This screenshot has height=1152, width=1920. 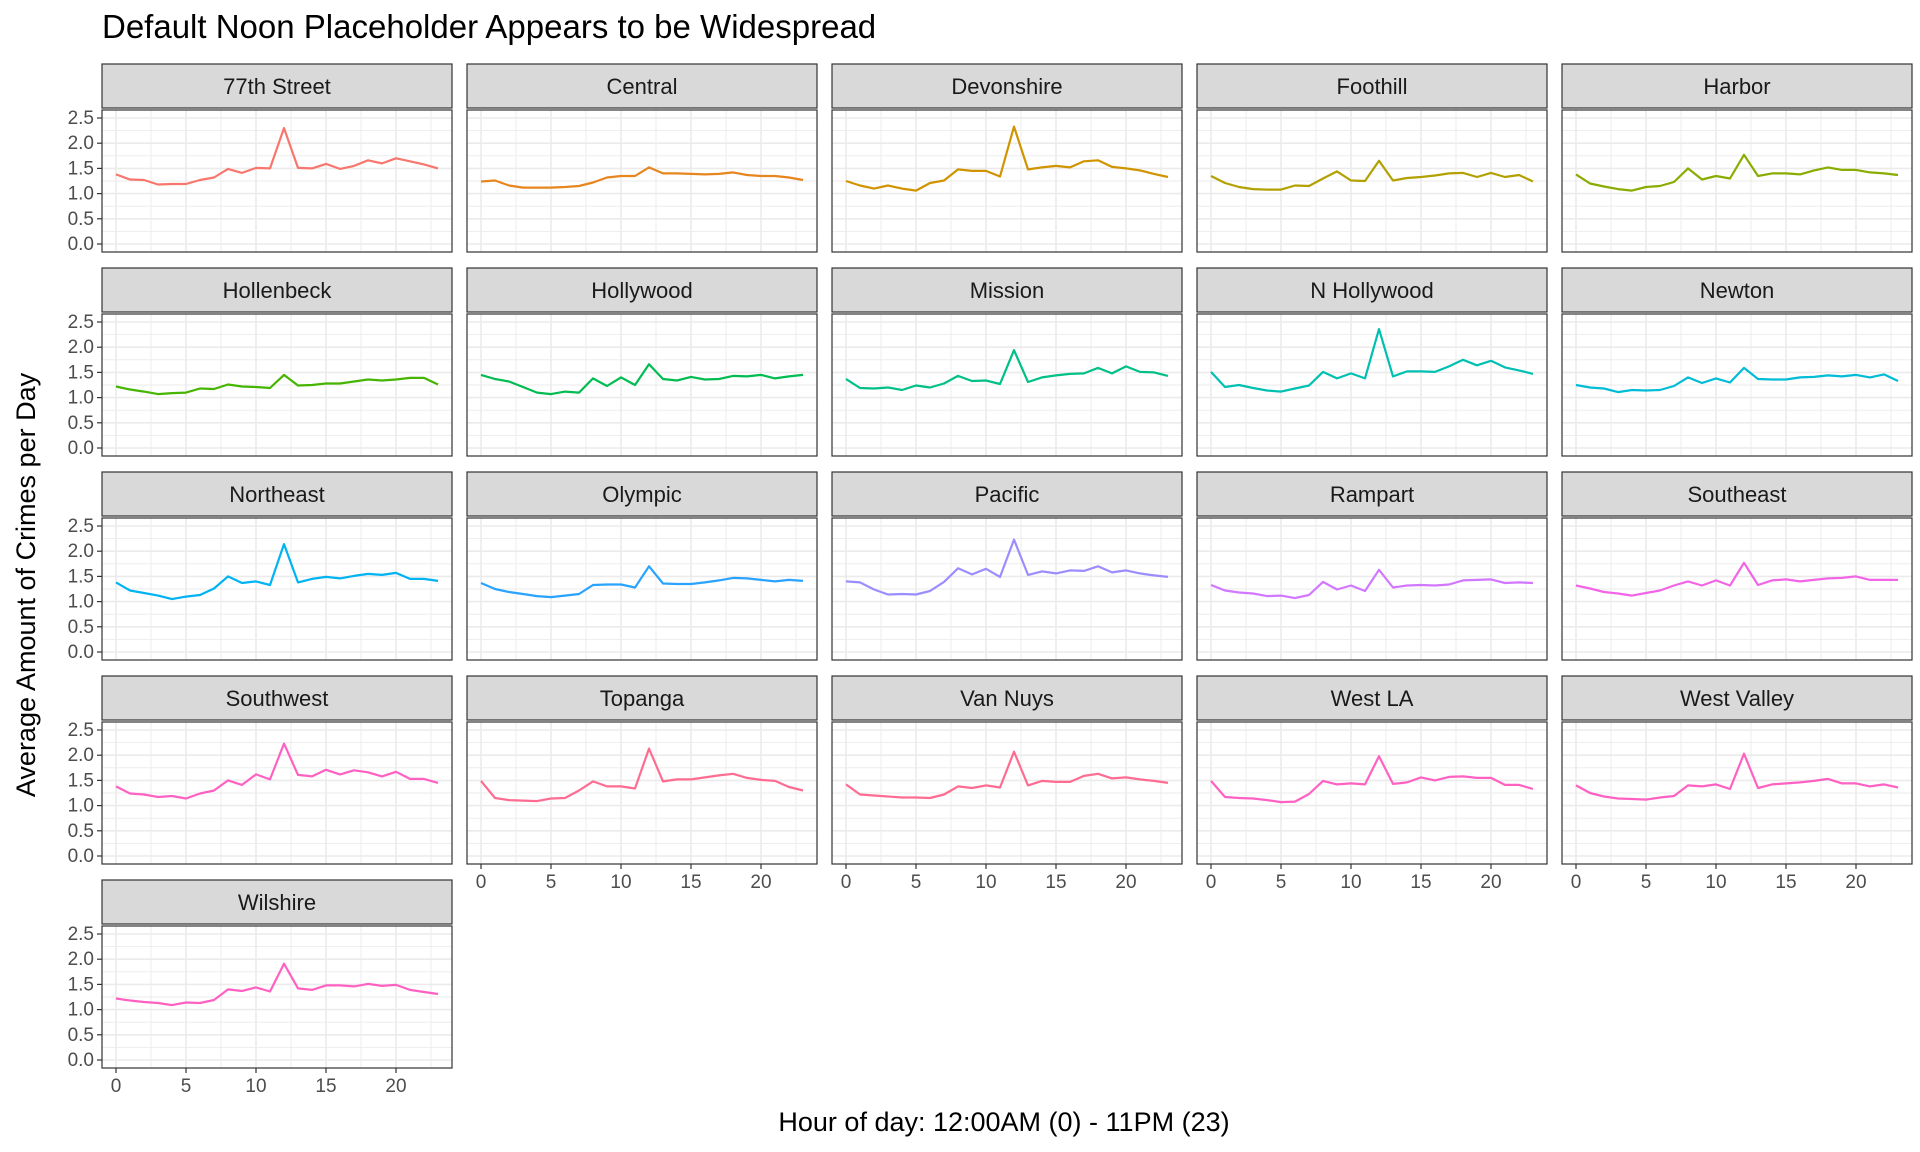 What do you see at coordinates (1007, 290) in the screenshot?
I see `facet-strip-label: Mission` at bounding box center [1007, 290].